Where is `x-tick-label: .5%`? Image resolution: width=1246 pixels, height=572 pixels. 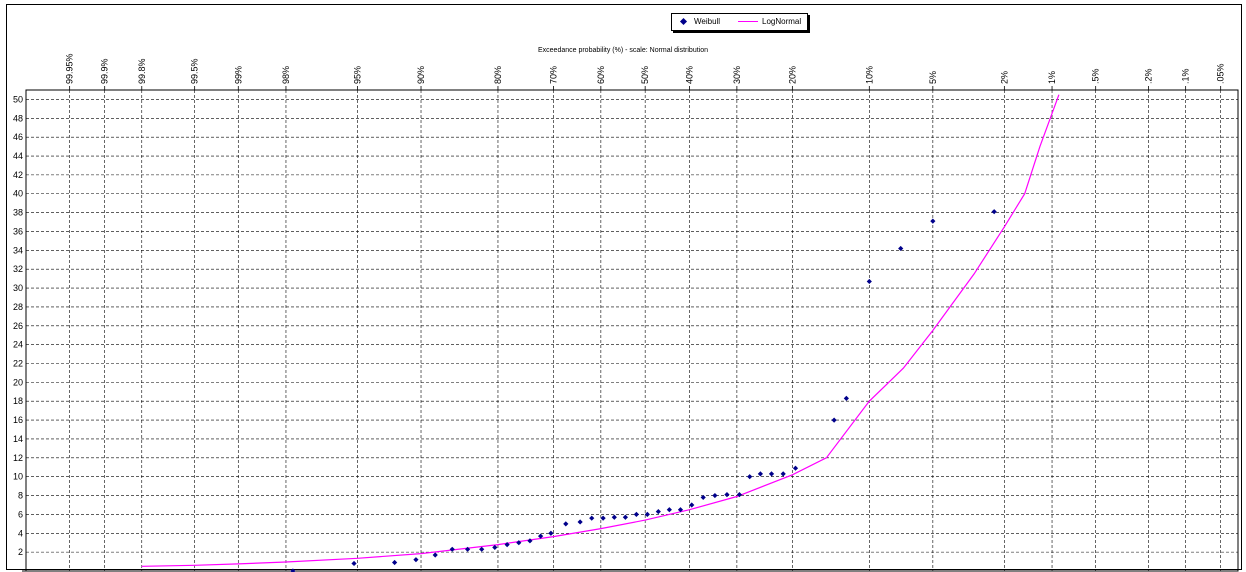
x-tick-label: .5% is located at coordinates (1096, 76).